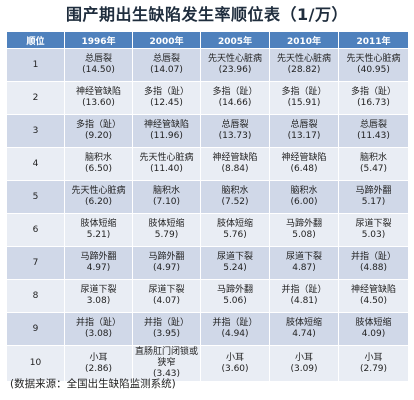  Describe the element at coordinates (98, 268) in the screenshot. I see `defect-rate: 4.97)` at that location.